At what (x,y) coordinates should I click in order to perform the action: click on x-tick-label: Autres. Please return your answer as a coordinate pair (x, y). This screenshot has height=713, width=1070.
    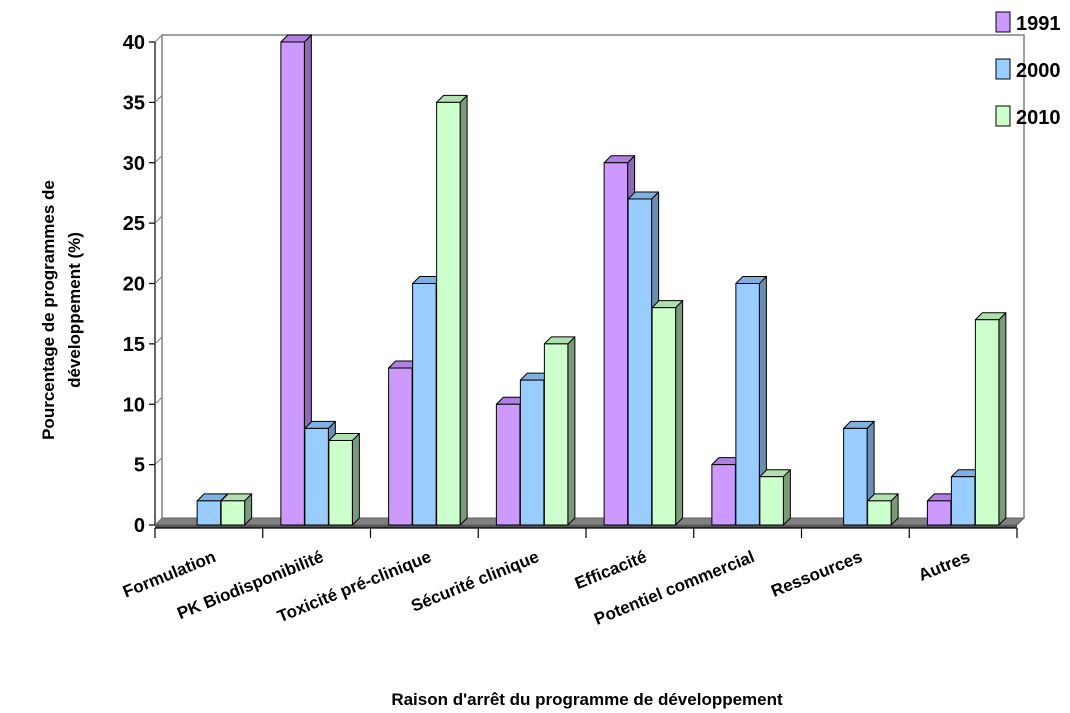
    Looking at the image, I should click on (944, 566).